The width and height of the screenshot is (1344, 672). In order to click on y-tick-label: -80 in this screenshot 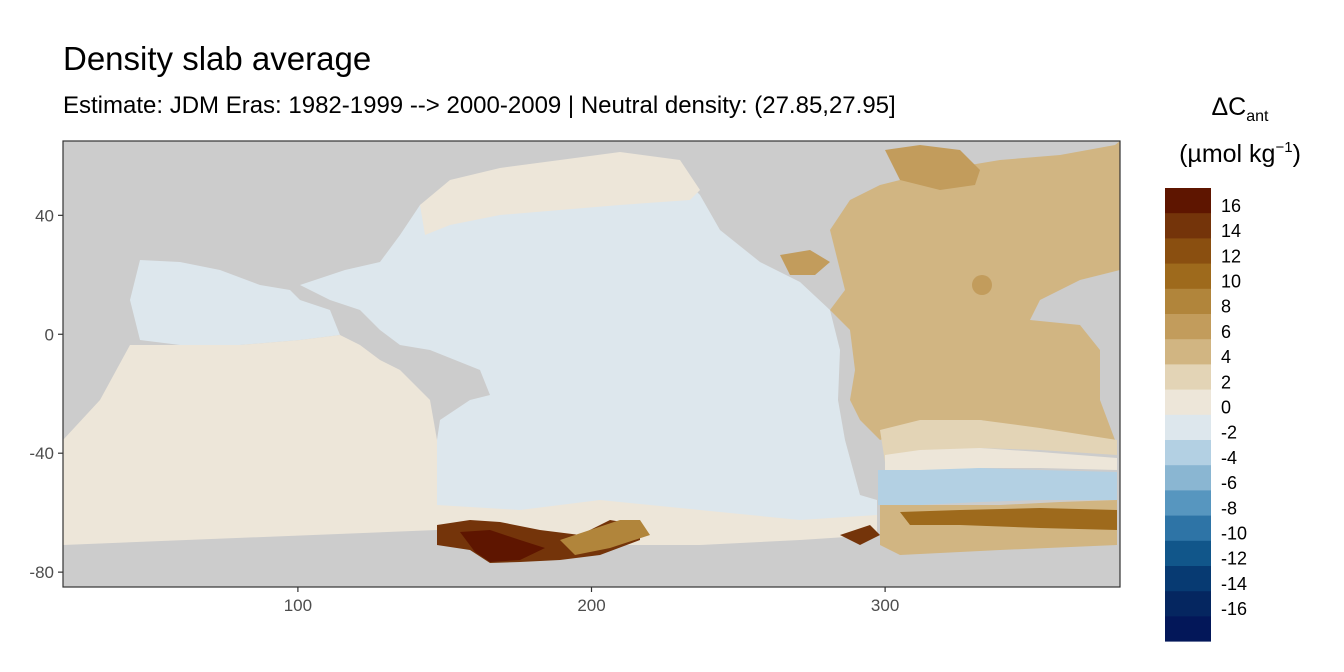, I will do `click(41, 572)`.